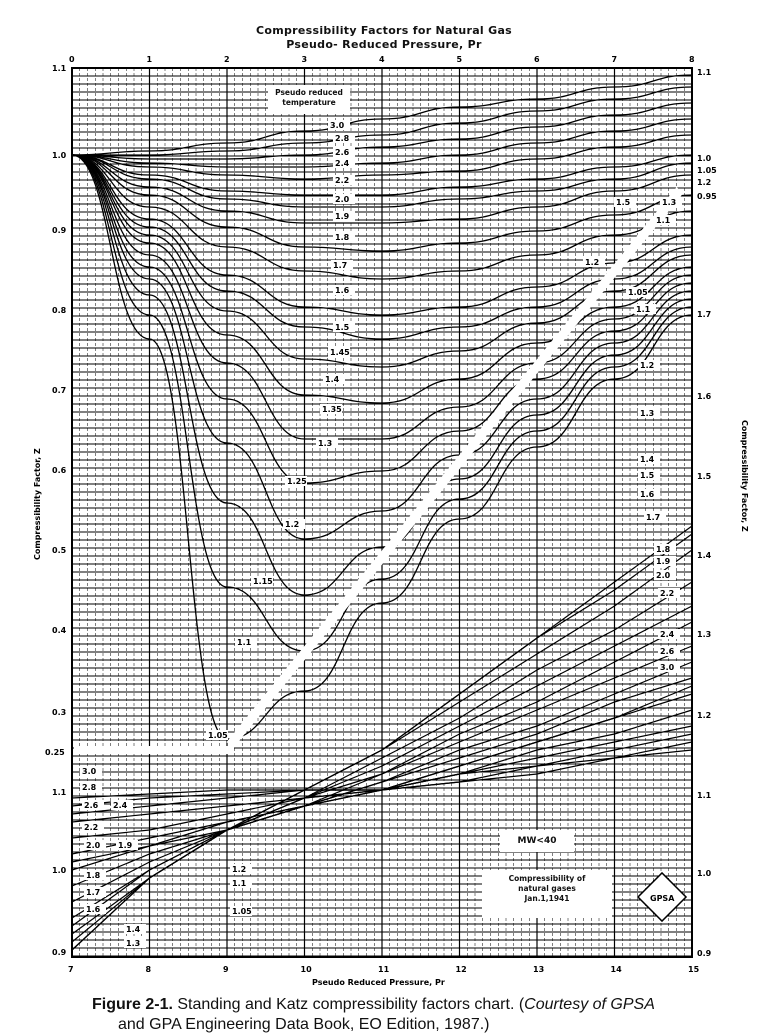  I want to click on svg-text: 0.25, so click(55, 752).